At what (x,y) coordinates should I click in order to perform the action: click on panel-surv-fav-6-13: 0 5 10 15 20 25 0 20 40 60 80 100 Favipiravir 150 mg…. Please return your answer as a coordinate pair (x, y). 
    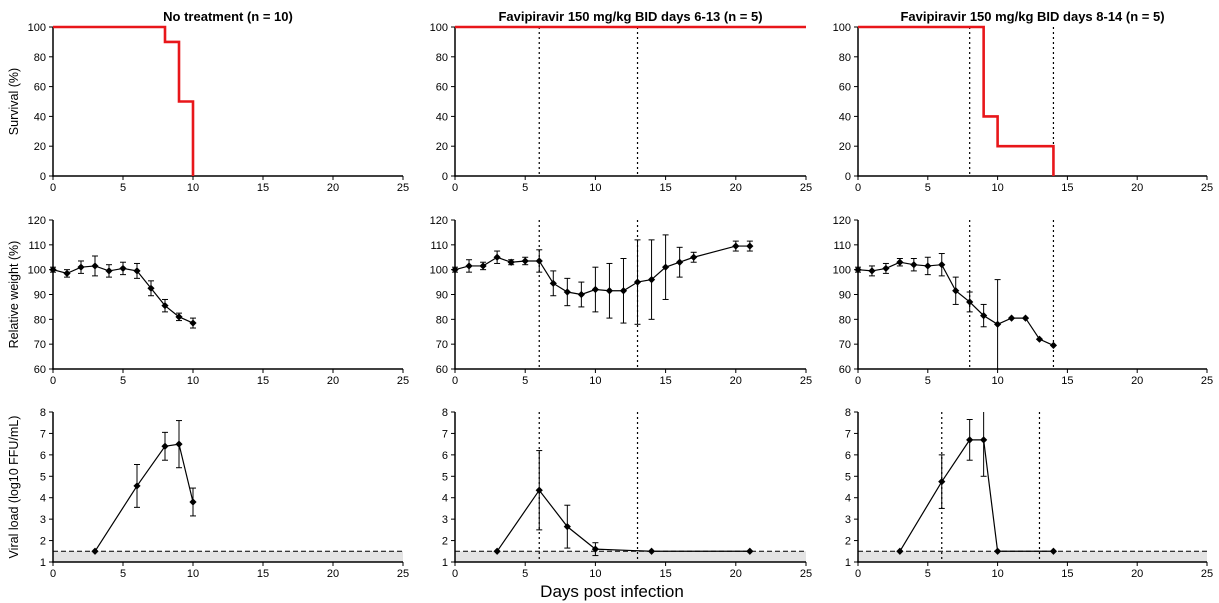
    Looking at the image, I should click on (621, 101).